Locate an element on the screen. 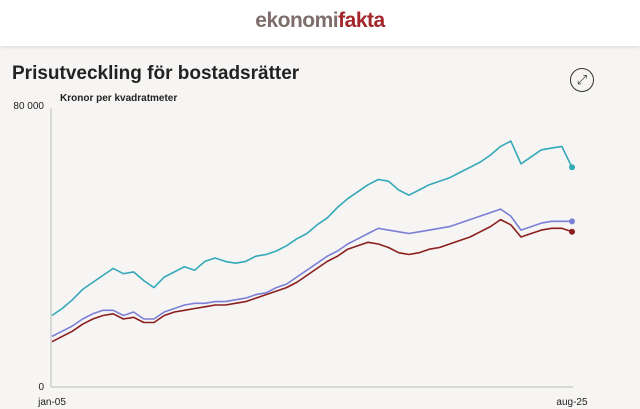  y-axis-label: Kronor per kvadratmeter is located at coordinates (118, 98).